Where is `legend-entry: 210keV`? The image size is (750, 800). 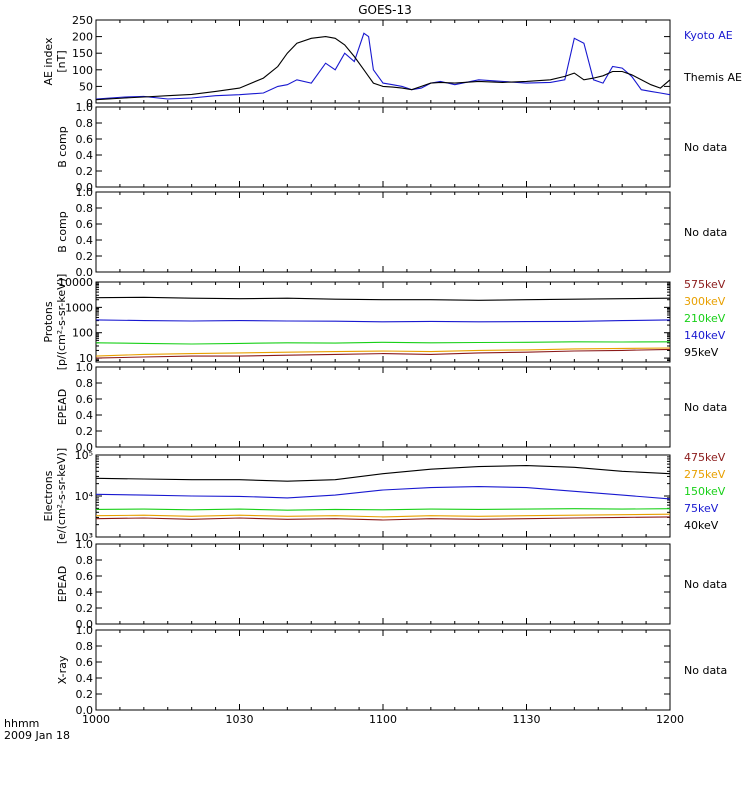 legend-entry: 210keV is located at coordinates (705, 318).